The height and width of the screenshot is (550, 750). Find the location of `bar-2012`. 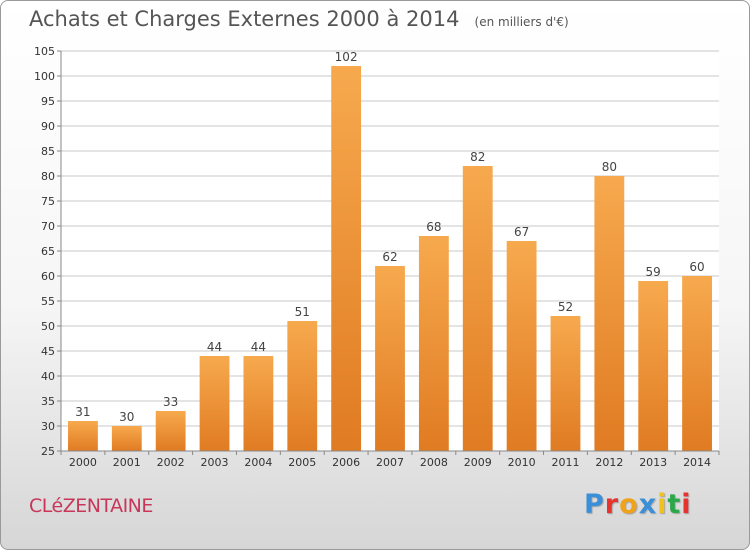

bar-2012 is located at coordinates (609, 313).